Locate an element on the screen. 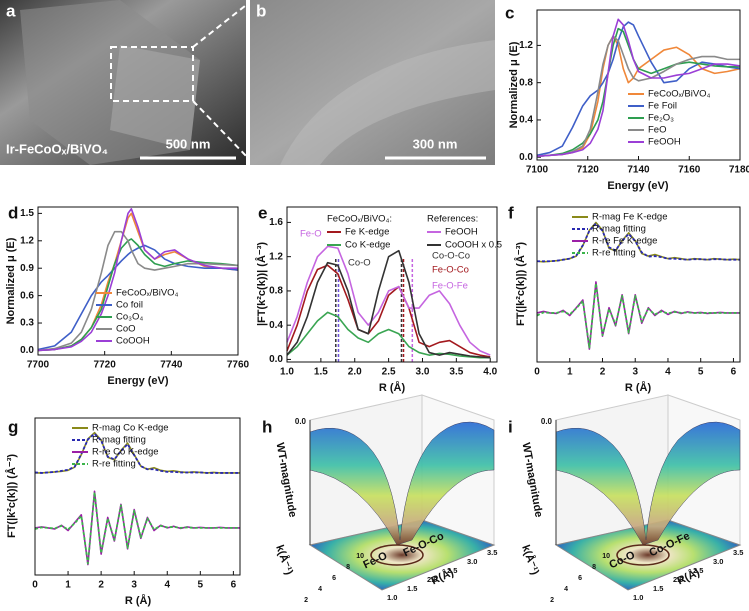  x-tick-label: 1.0 is located at coordinates (287, 372).